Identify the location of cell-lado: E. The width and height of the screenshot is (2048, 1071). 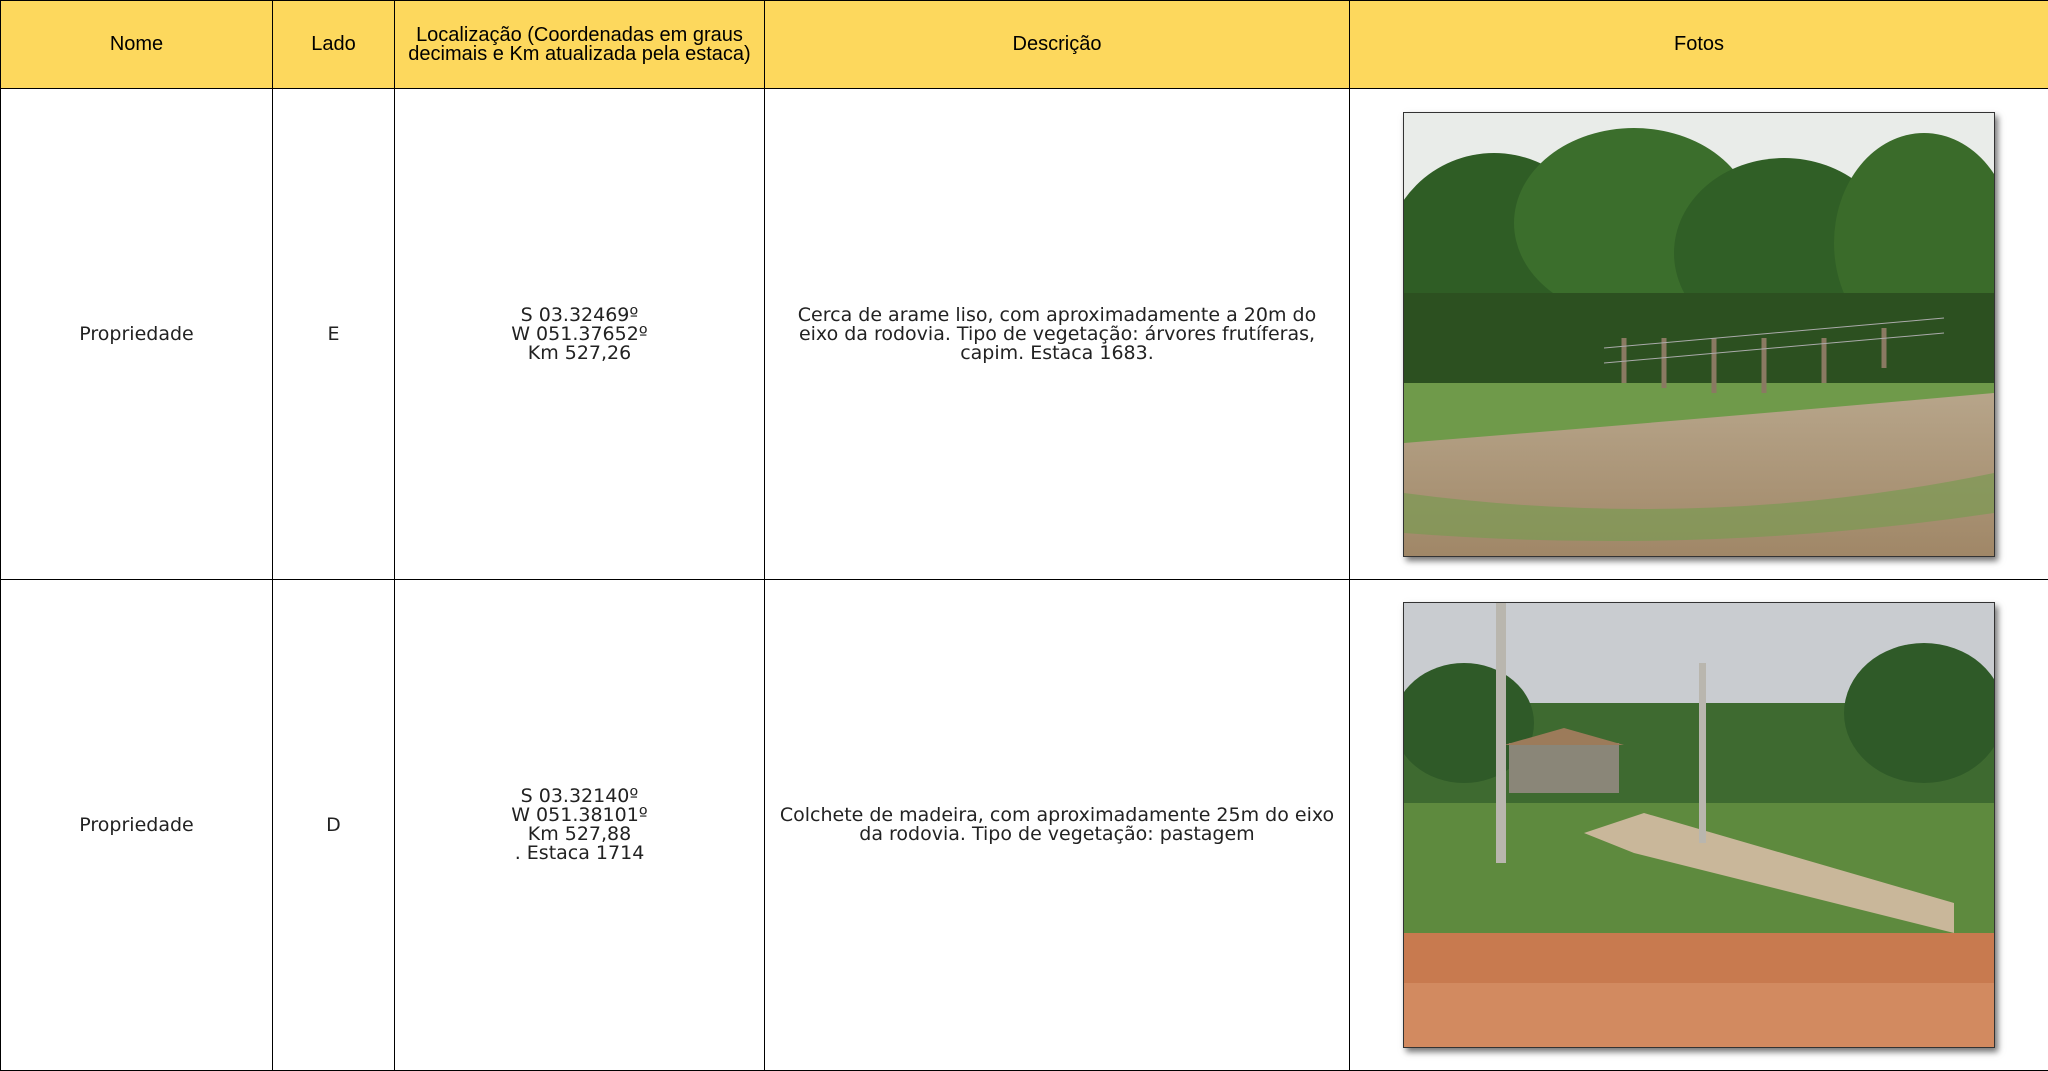
(334, 334).